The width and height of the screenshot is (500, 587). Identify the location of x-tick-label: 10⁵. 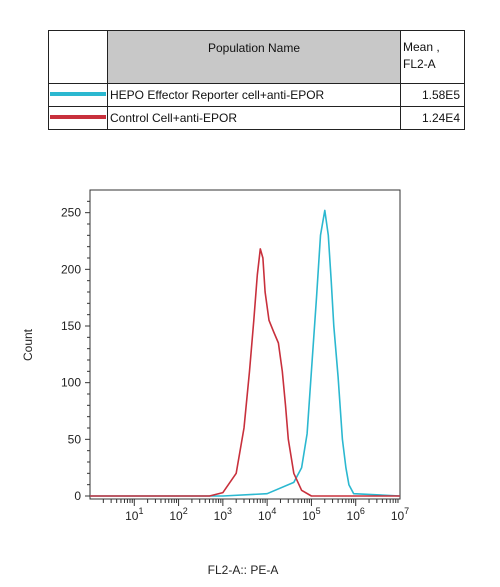
(311, 514).